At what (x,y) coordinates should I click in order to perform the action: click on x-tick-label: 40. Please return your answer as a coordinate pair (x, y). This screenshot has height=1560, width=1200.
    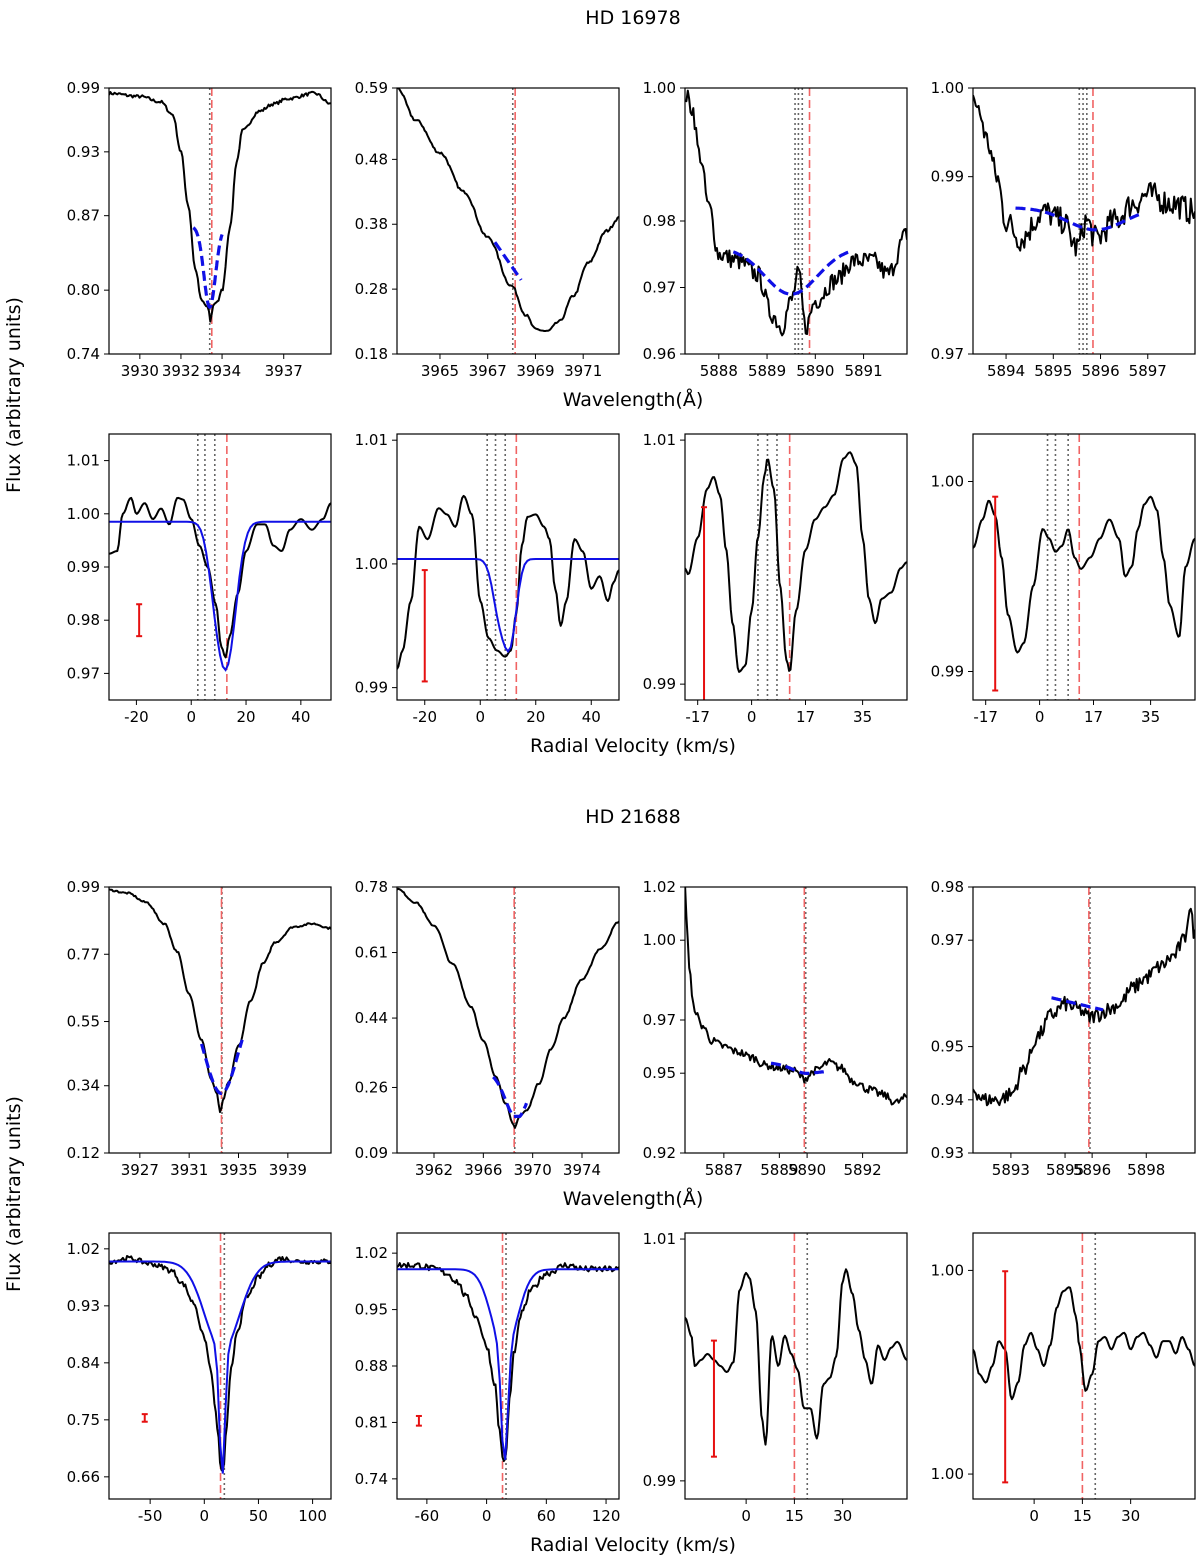
    Looking at the image, I should click on (300, 717).